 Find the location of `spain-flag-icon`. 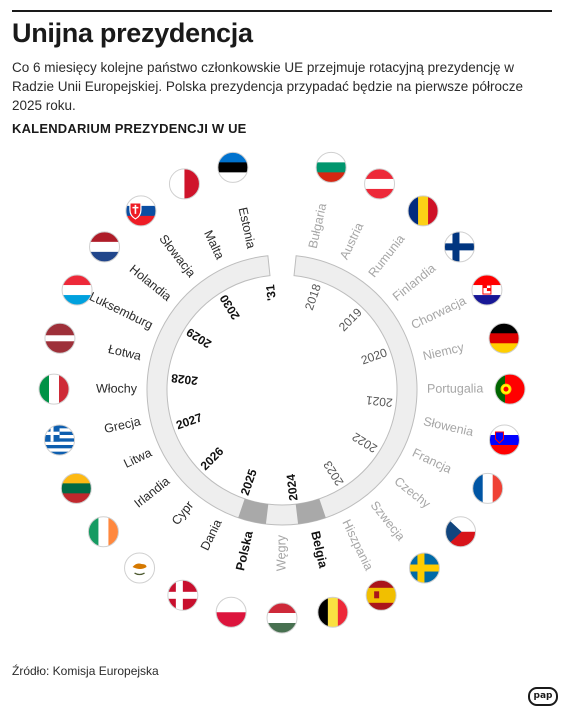

spain-flag-icon is located at coordinates (381, 595).